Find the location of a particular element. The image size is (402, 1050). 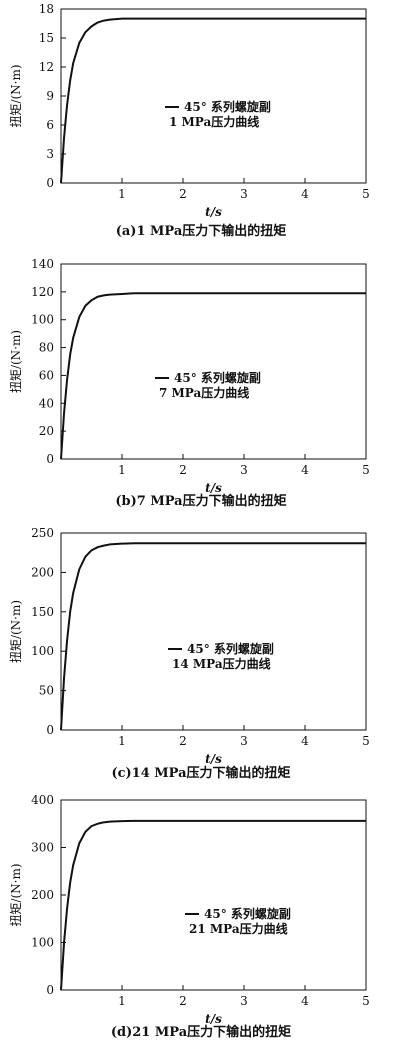

y-tick-label: 15 is located at coordinates (46, 38).